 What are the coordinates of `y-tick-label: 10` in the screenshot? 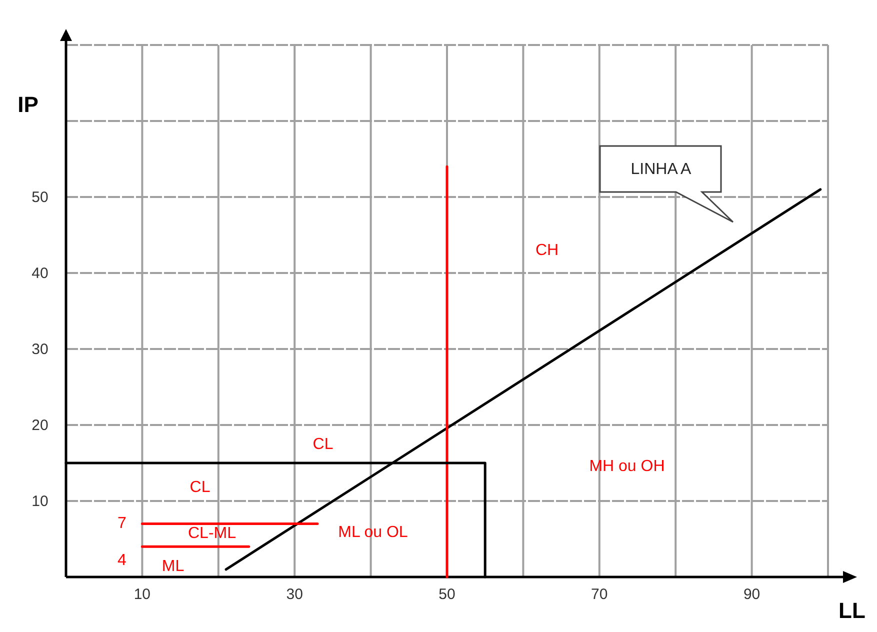 It's located at (40, 501).